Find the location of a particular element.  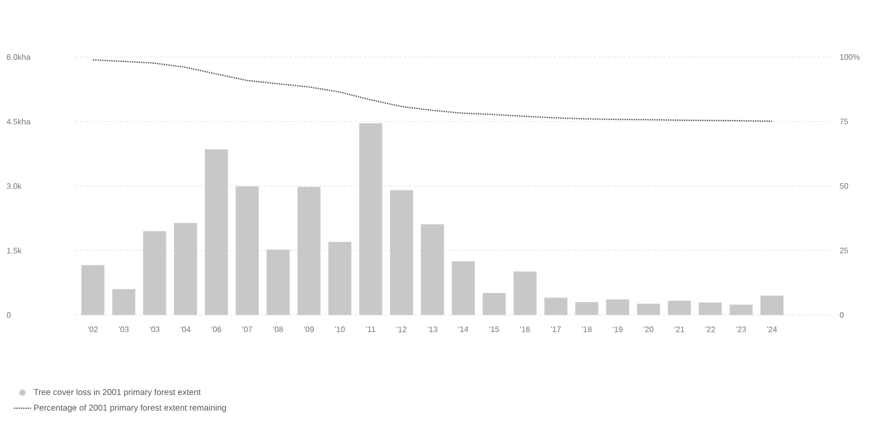

legend-label: Percentage of 2001 primary forest extent remaining is located at coordinates (130, 408).